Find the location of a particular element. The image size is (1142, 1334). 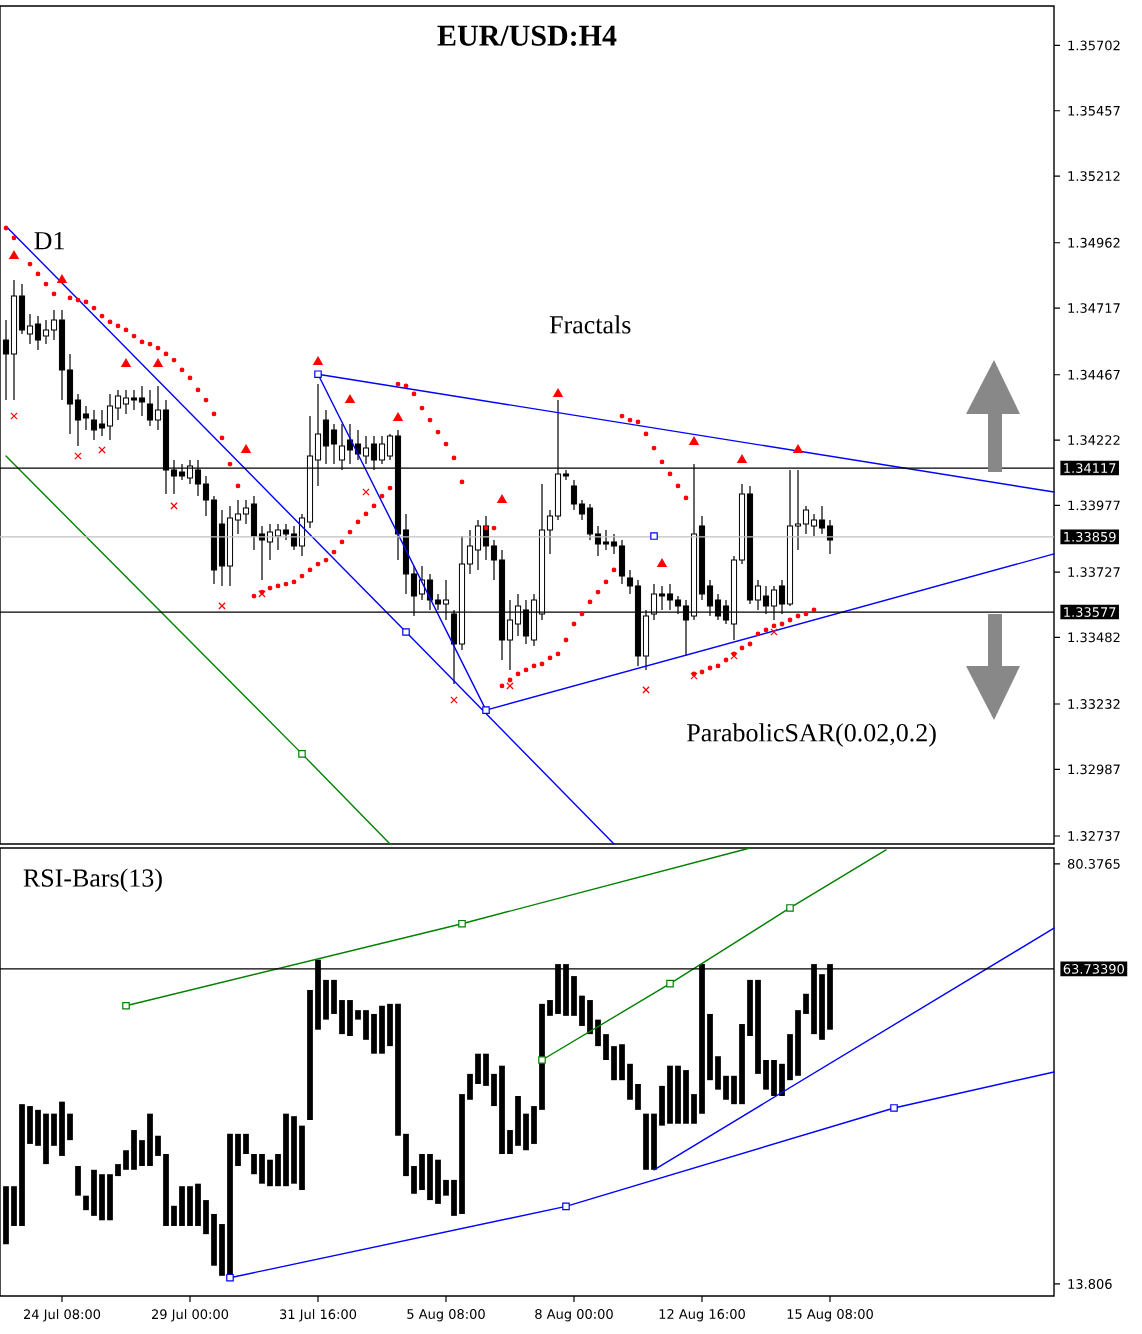

annotation: D1 is located at coordinates (49, 241).